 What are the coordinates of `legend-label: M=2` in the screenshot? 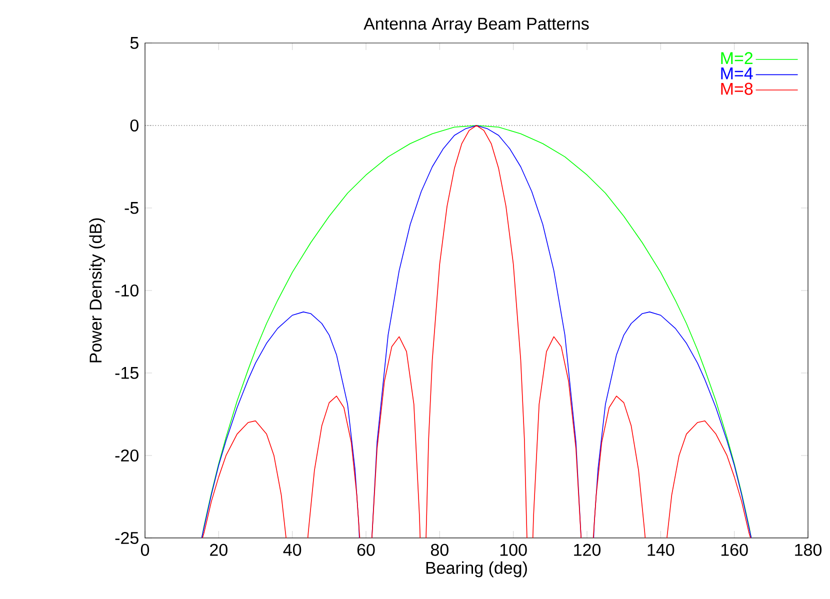 It's located at (737, 58).